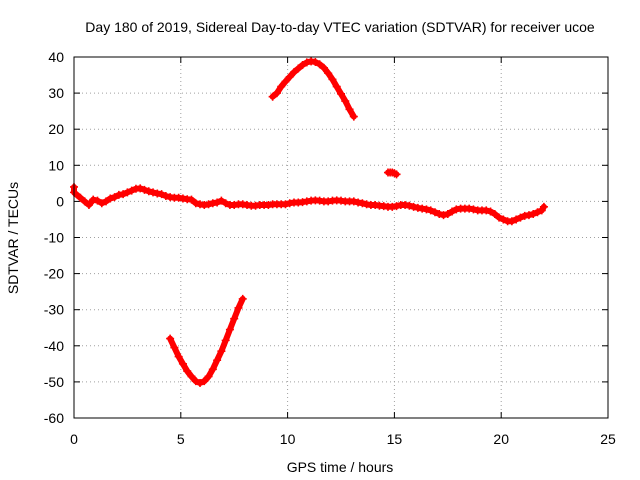 Image resolution: width=640 pixels, height=480 pixels. What do you see at coordinates (181, 439) in the screenshot?
I see `x-tick-label: 5` at bounding box center [181, 439].